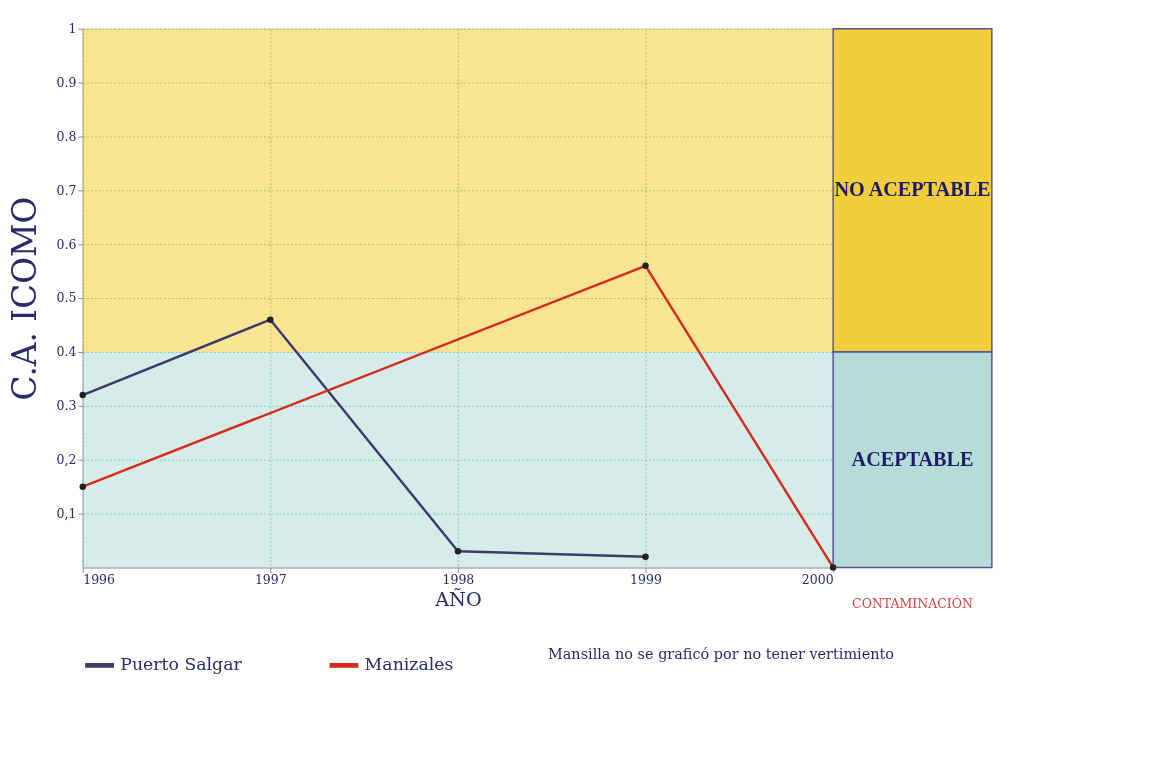 This screenshot has width=1166, height=773. Describe the element at coordinates (458, 580) in the screenshot. I see `x-tick-label: 1998` at that location.